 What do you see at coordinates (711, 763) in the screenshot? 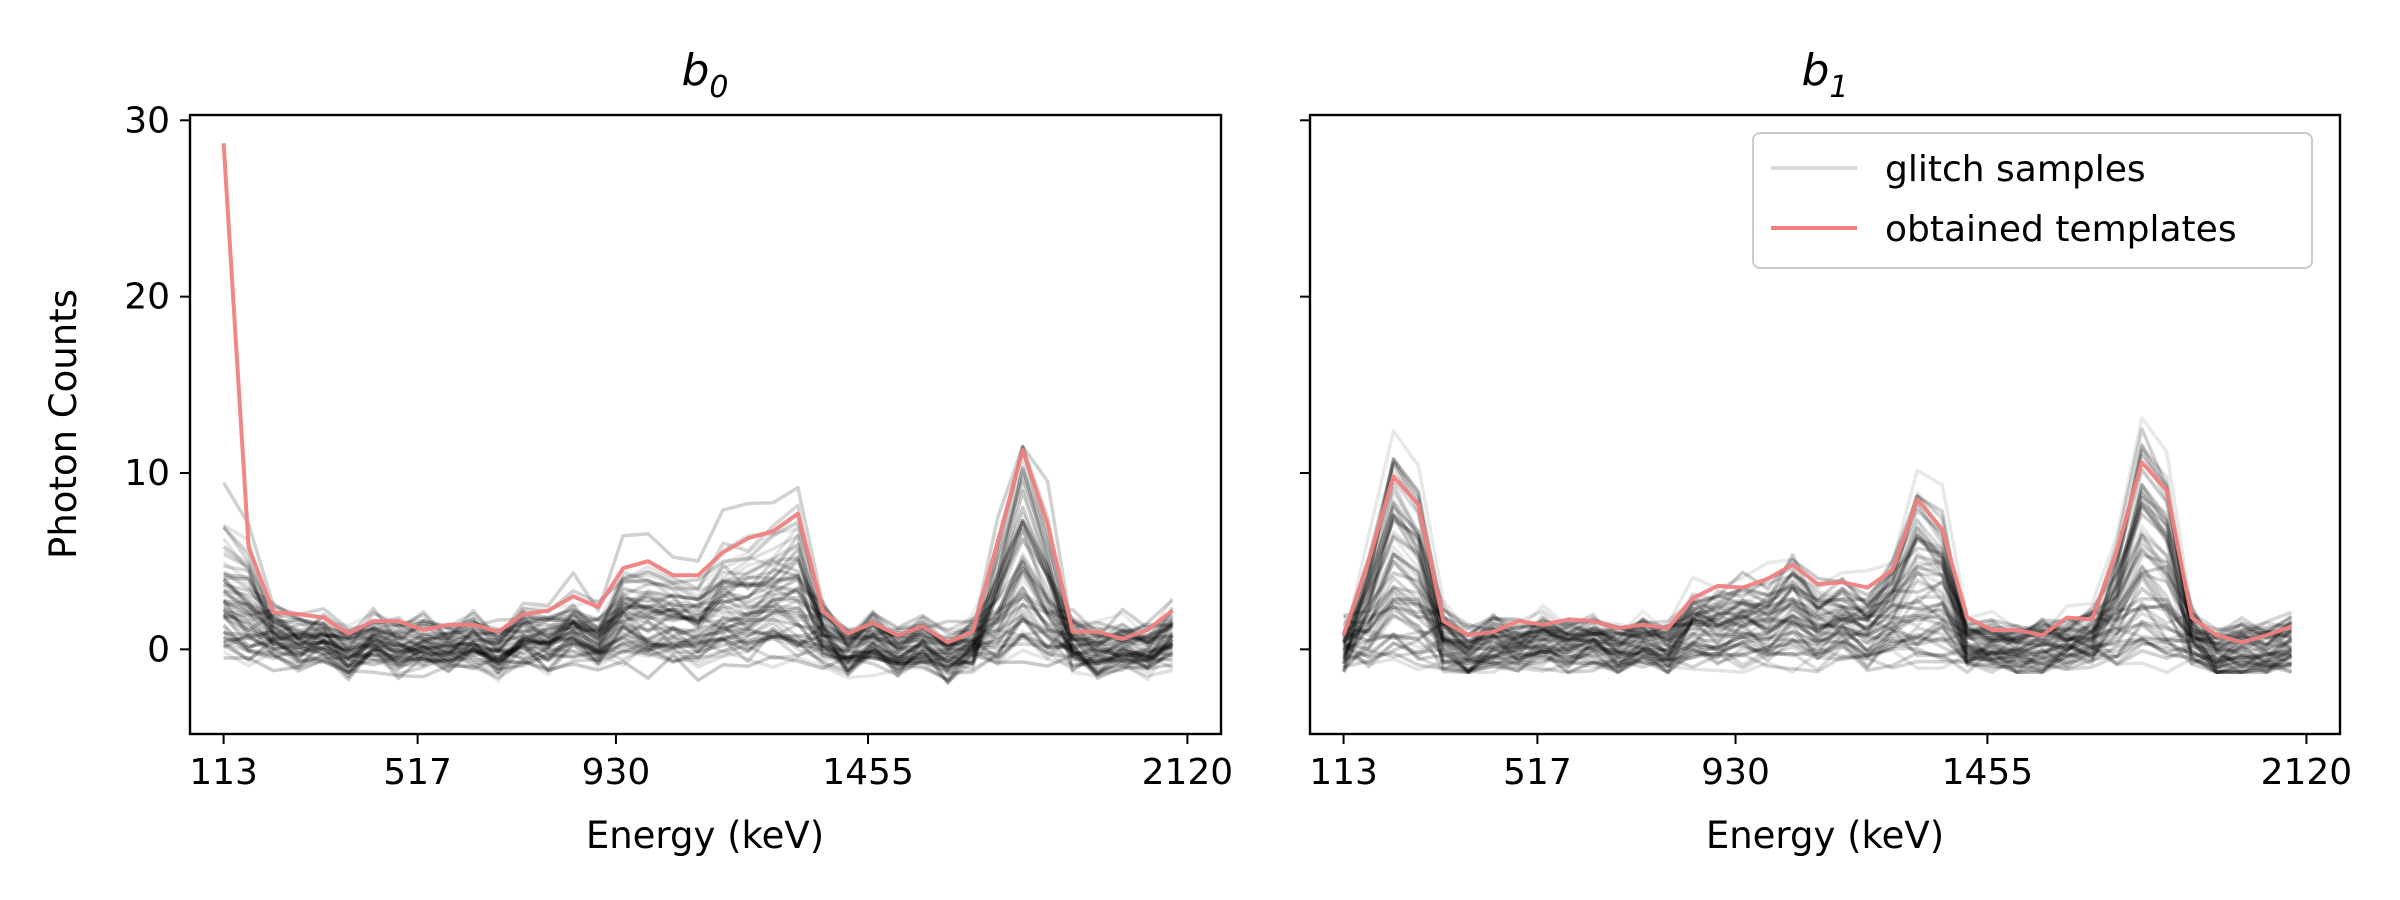
I see `x-ticks-b0: 113 517 930 1455 2120` at bounding box center [711, 763].